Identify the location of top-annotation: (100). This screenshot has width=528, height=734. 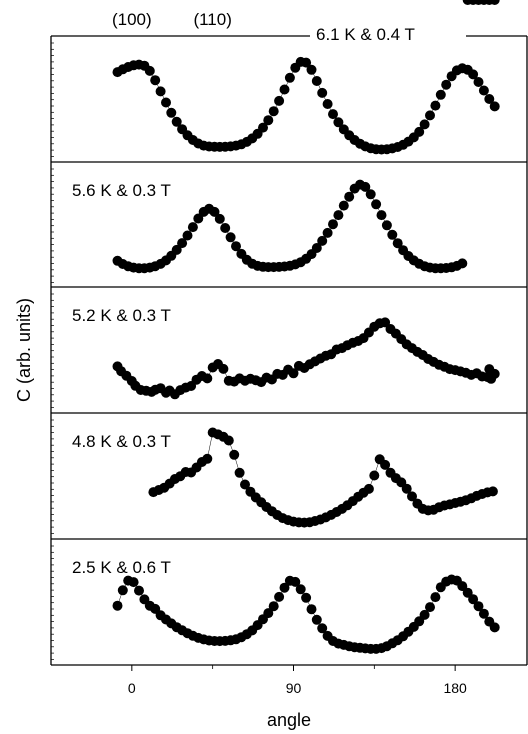
(132, 19).